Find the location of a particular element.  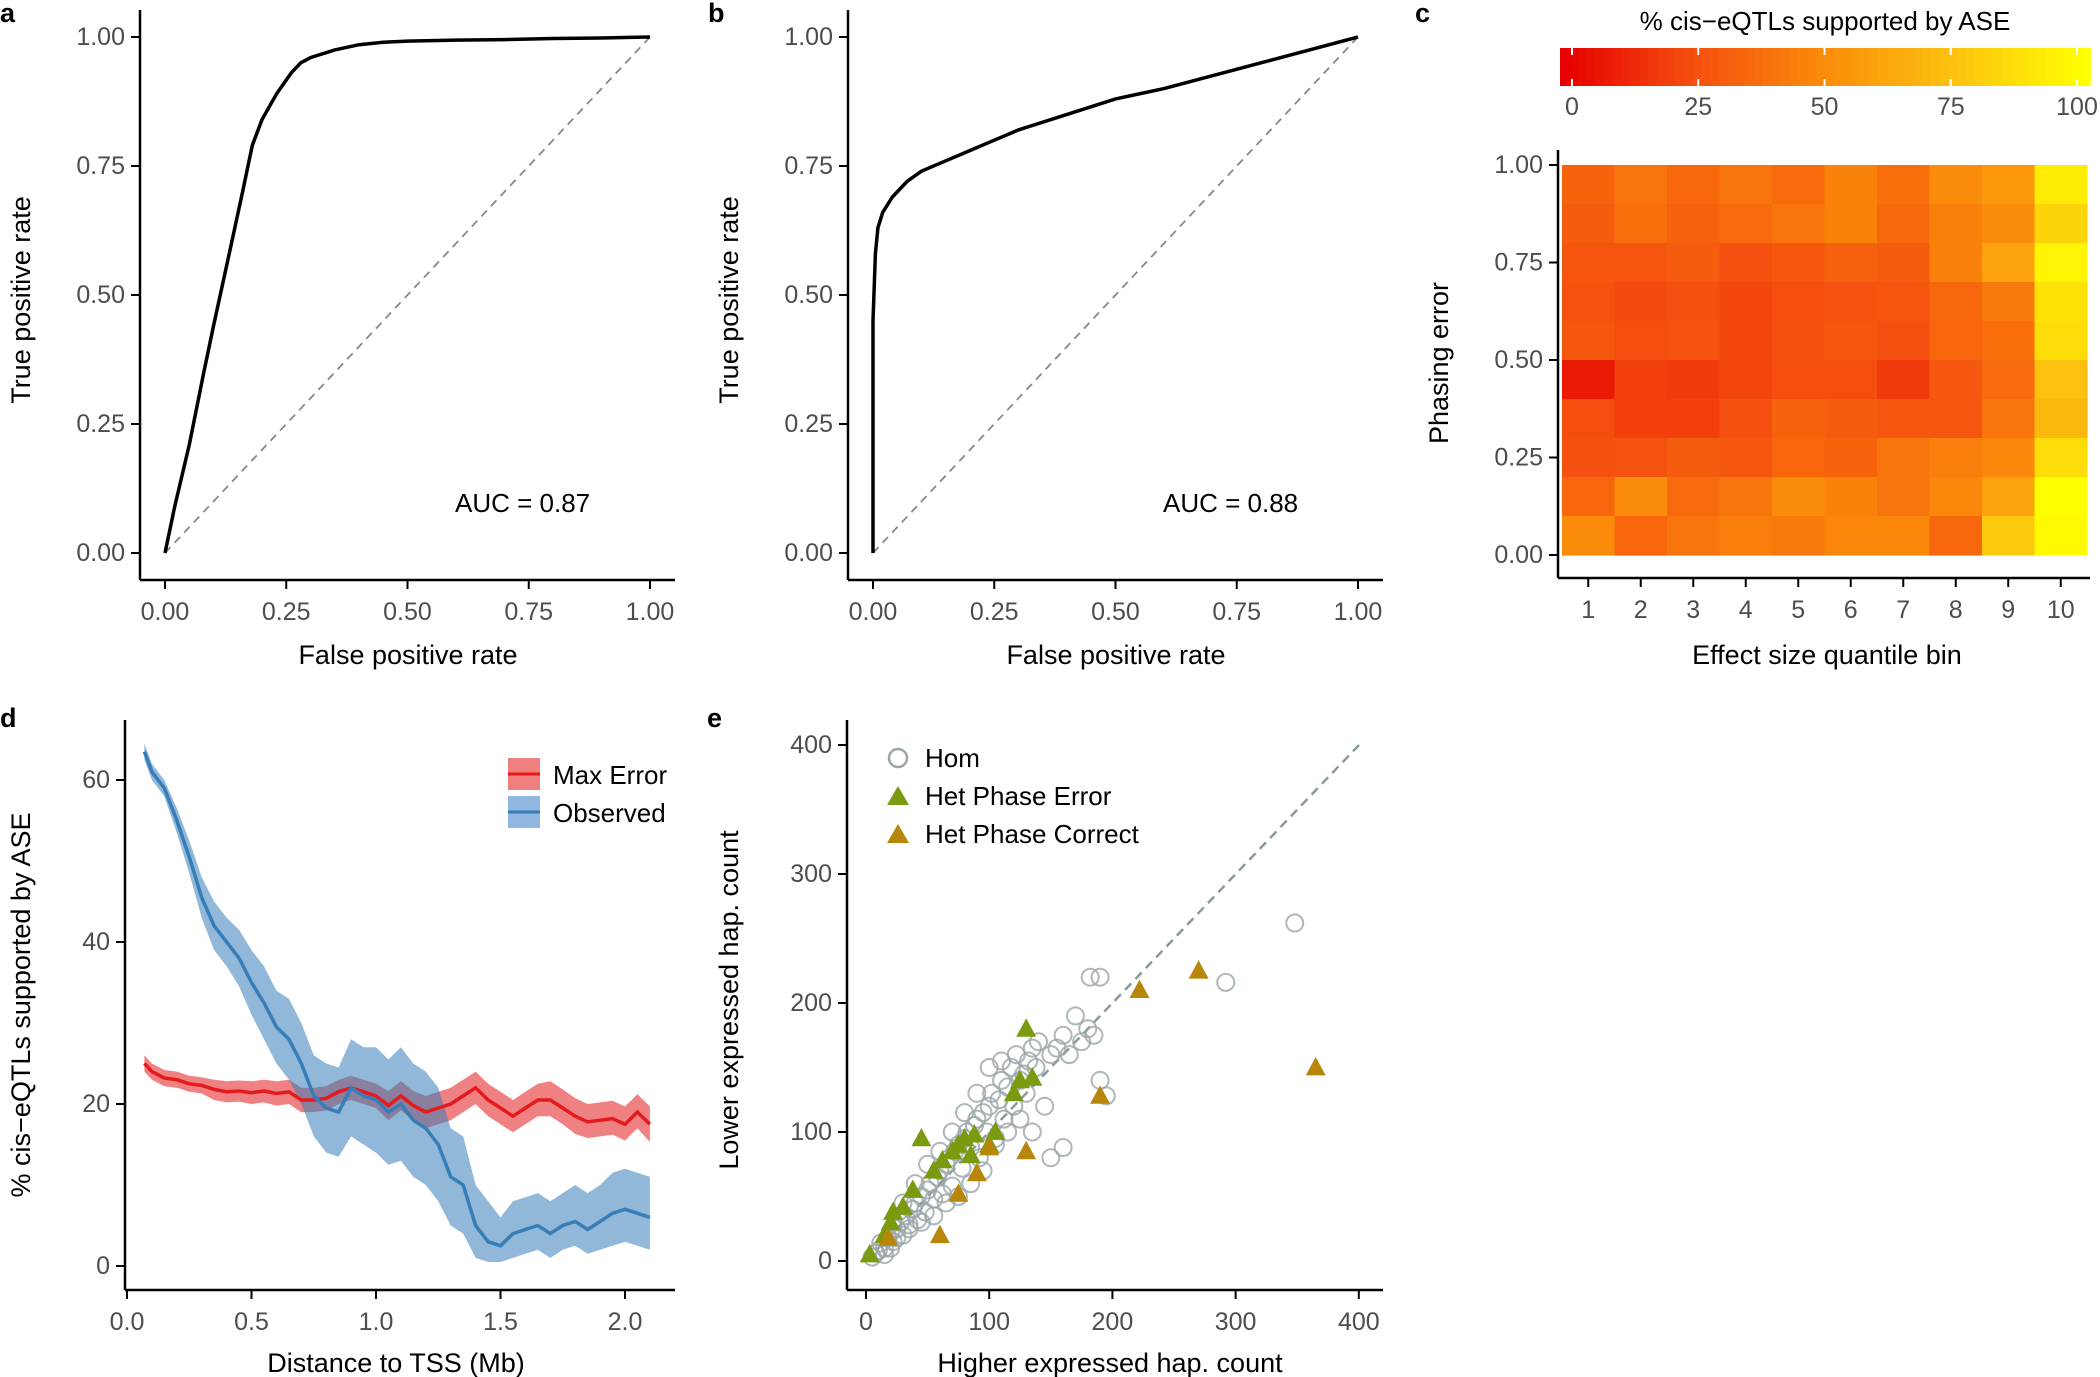

x-axis-title-c: Effect size quantile bin is located at coordinates (1827, 655).